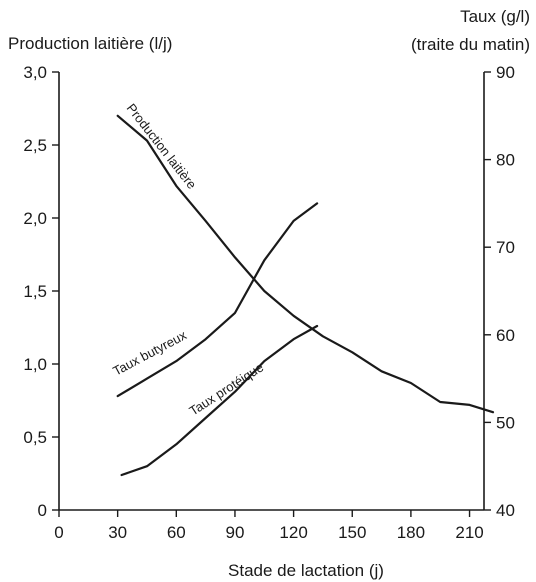  Describe the element at coordinates (35, 218) in the screenshot. I see `y-left-tick-label: 2,0` at that location.